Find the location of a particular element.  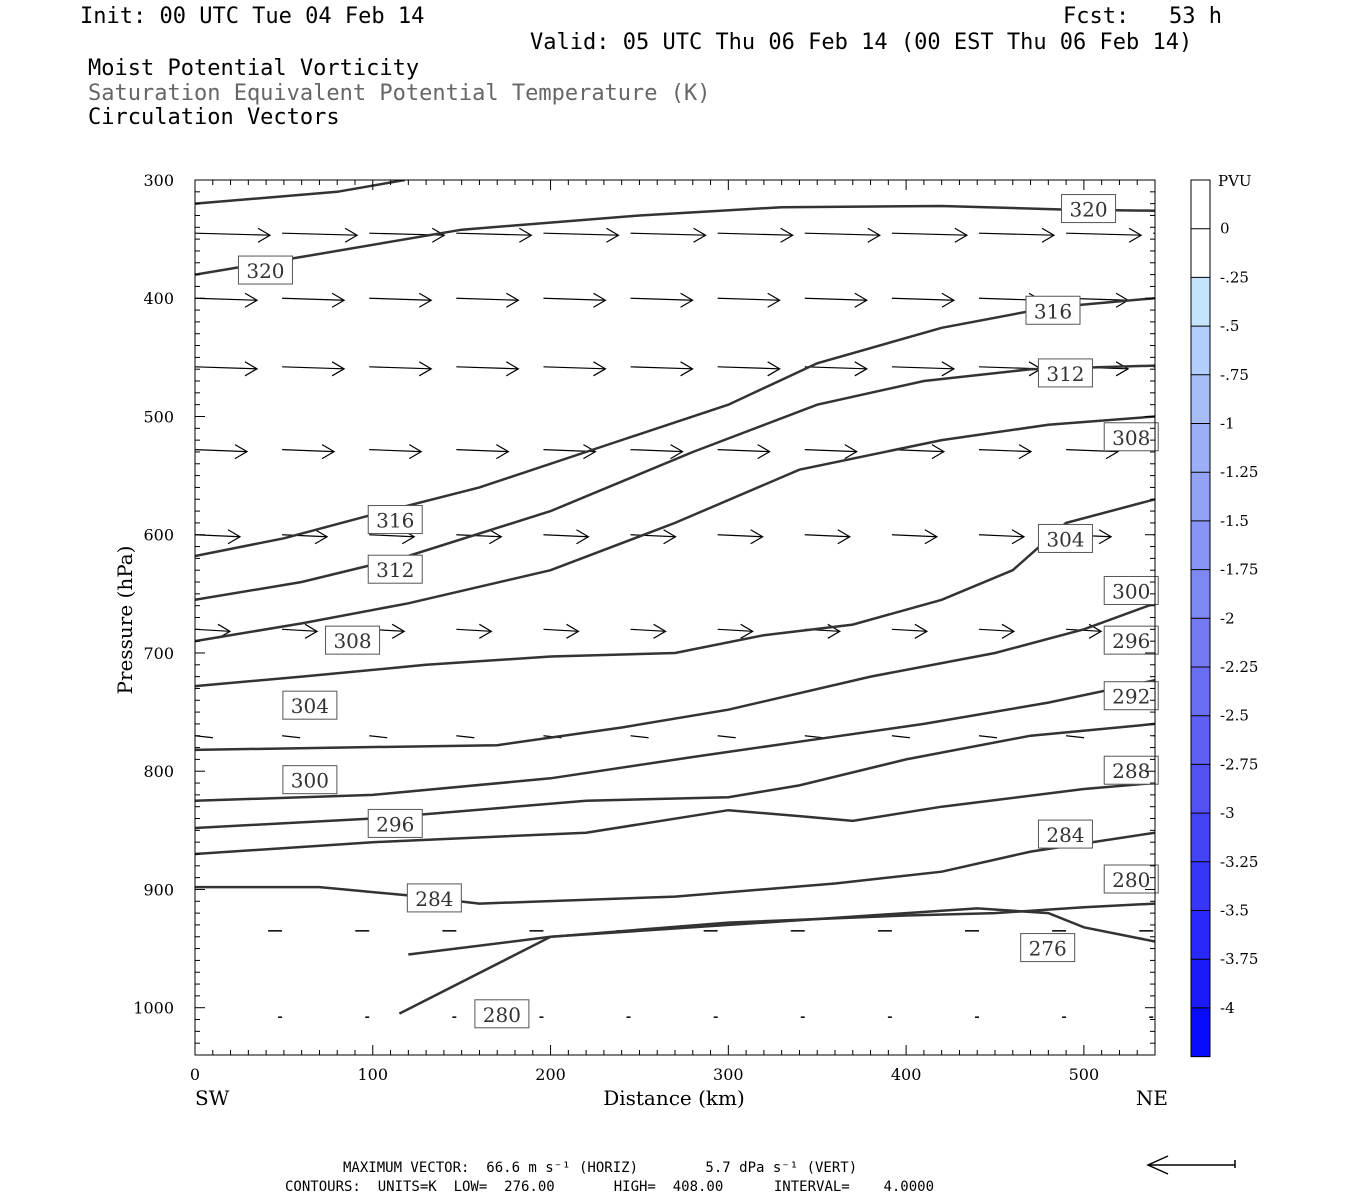

x-tick-label: 100 is located at coordinates (373, 1074).